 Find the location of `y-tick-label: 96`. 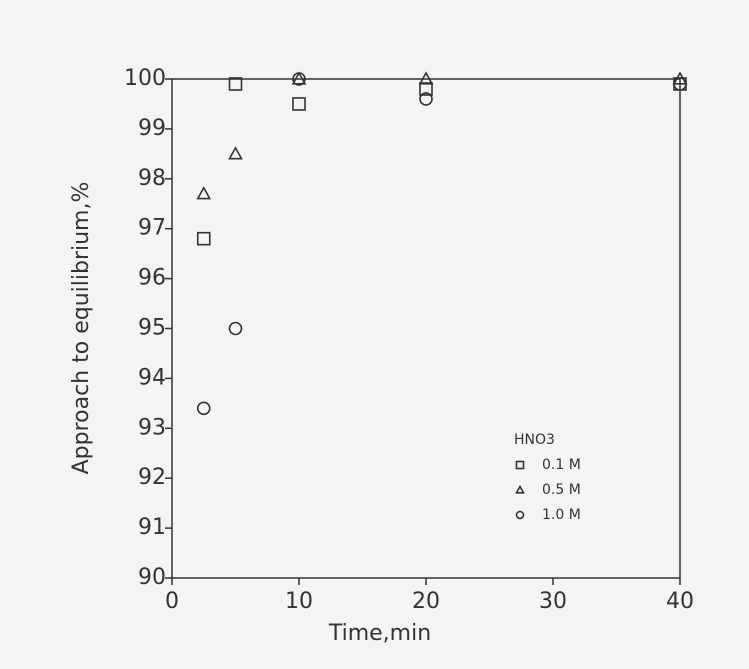

y-tick-label: 96 is located at coordinates (152, 278).